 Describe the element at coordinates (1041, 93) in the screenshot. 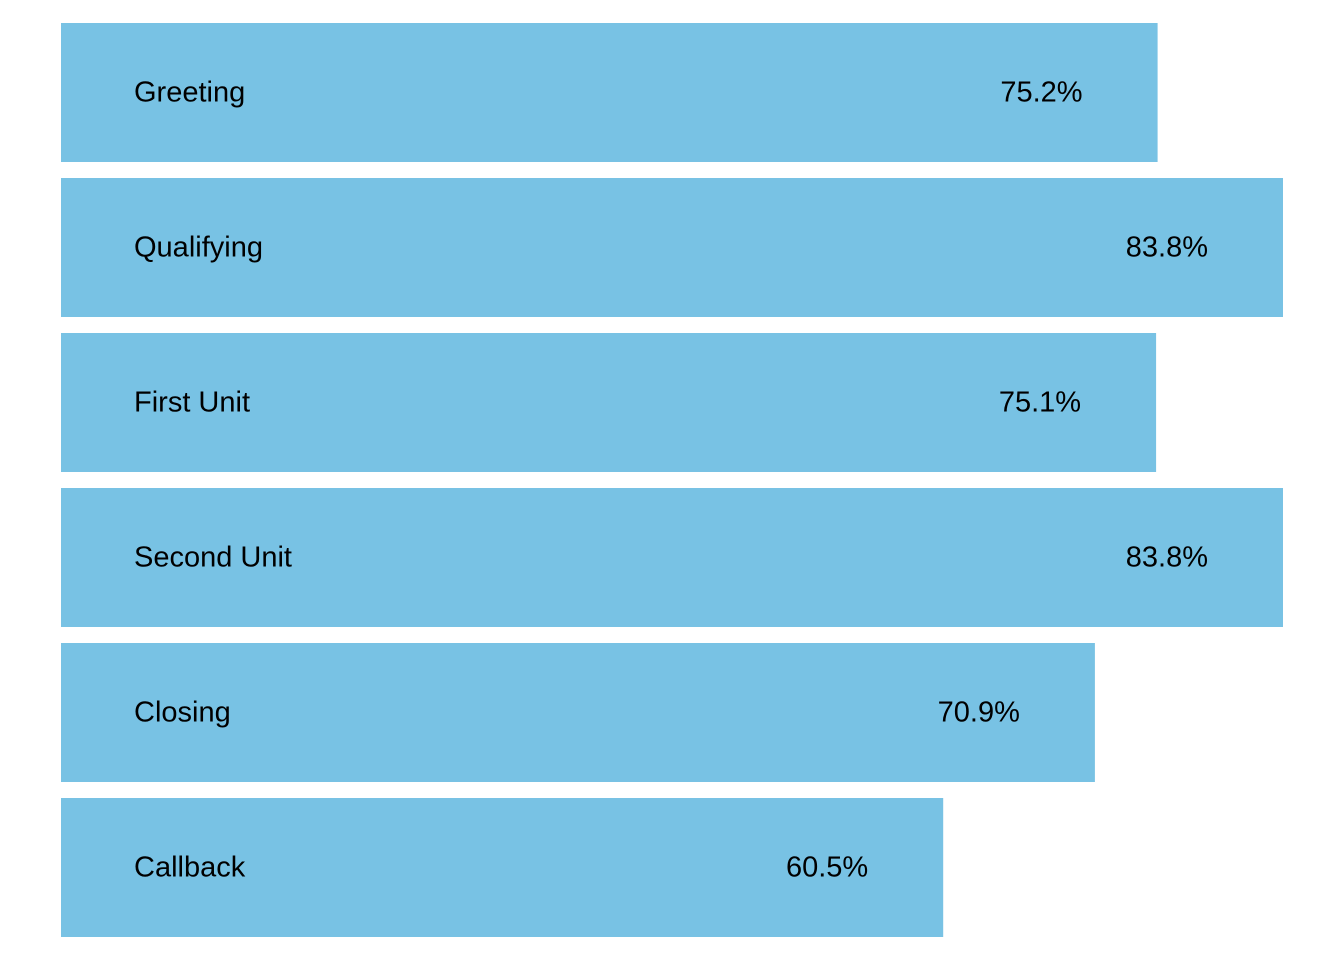

I see `value-label-greeting: 75.2%` at that location.